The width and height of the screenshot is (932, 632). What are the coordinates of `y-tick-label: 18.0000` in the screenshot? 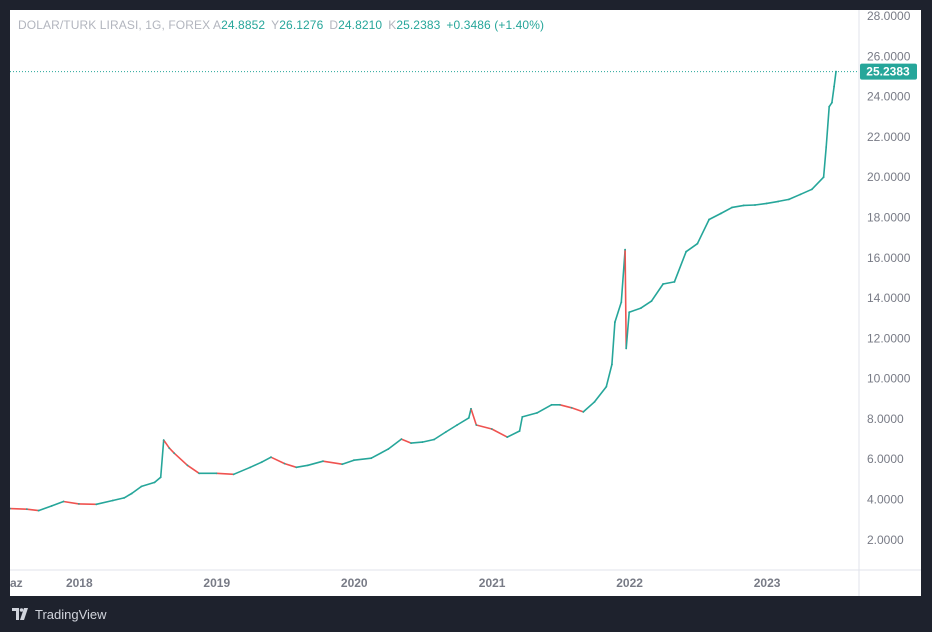 It's located at (889, 217).